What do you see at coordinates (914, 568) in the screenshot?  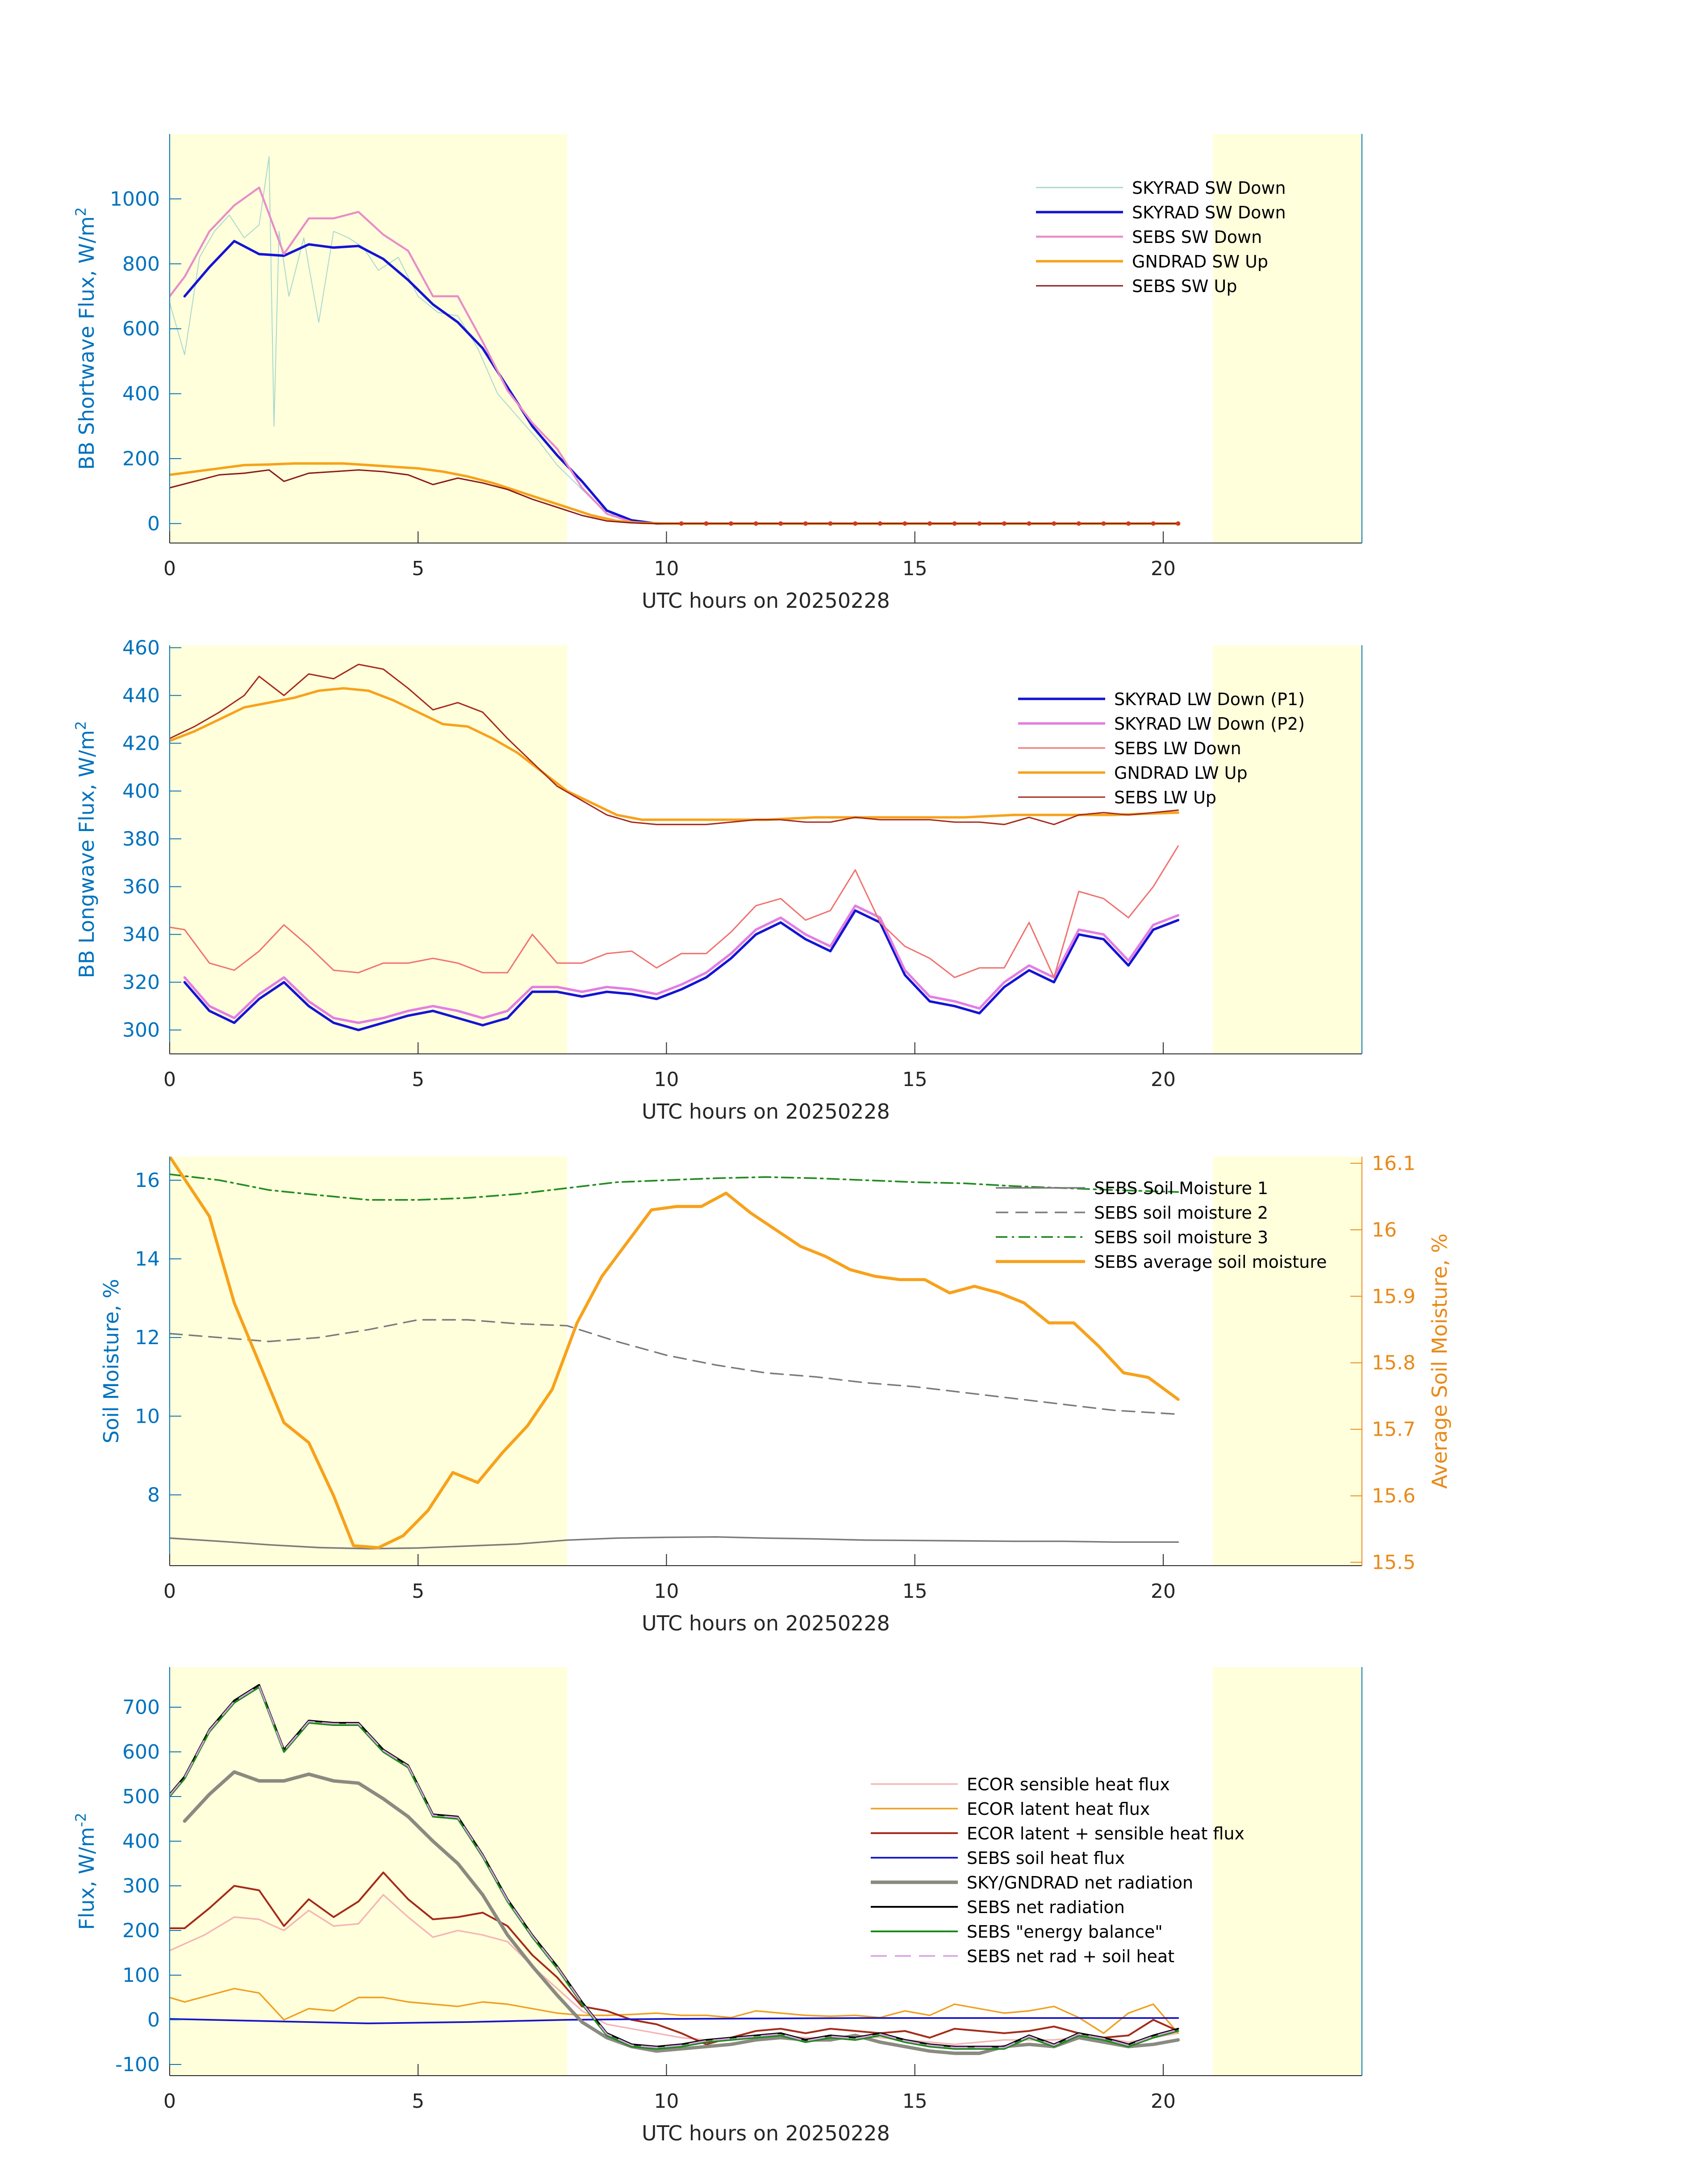 I see `x-tick-label-sw-3: 15` at bounding box center [914, 568].